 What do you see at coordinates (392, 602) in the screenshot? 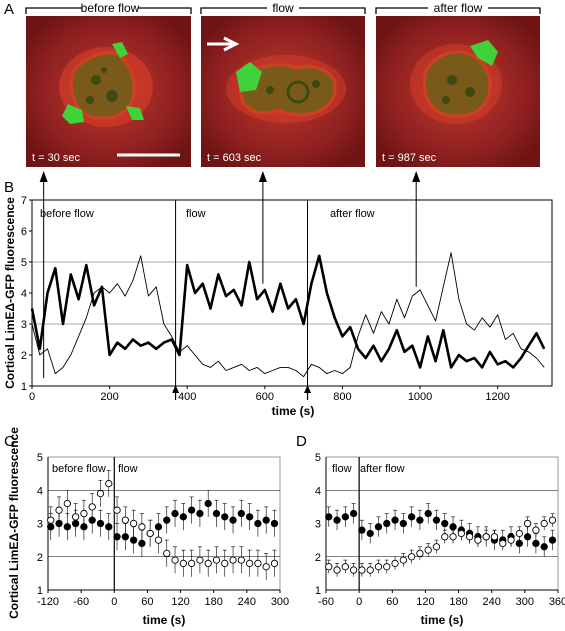
I see `x-tick-label: 60` at bounding box center [392, 602].